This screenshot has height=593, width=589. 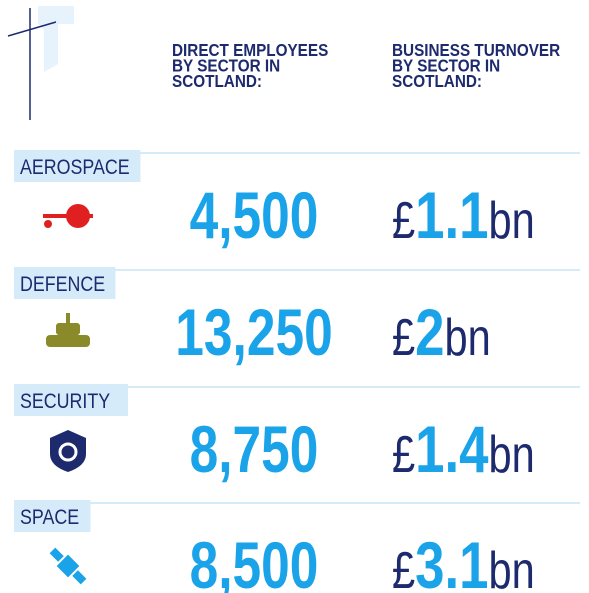 What do you see at coordinates (254, 449) in the screenshot?
I see `employees-value: 8,750` at bounding box center [254, 449].